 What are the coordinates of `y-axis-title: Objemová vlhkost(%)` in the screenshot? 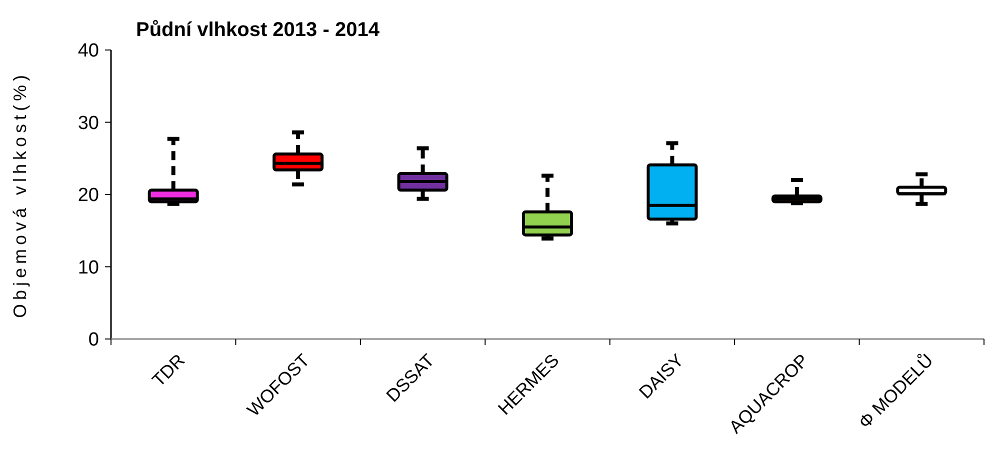 It's located at (20, 194).